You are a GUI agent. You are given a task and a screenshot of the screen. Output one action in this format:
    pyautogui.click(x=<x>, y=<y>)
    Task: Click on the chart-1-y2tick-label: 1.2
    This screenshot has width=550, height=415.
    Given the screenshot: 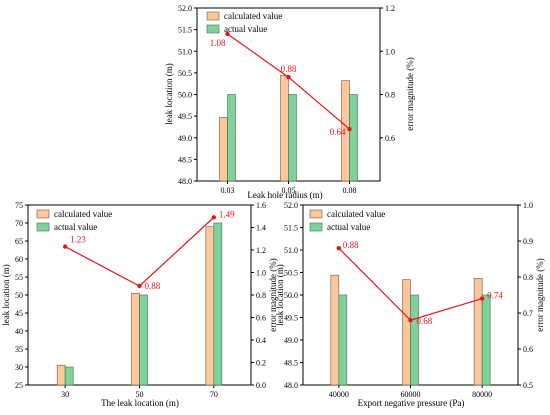 What is the action you would take?
    pyautogui.click(x=261, y=250)
    